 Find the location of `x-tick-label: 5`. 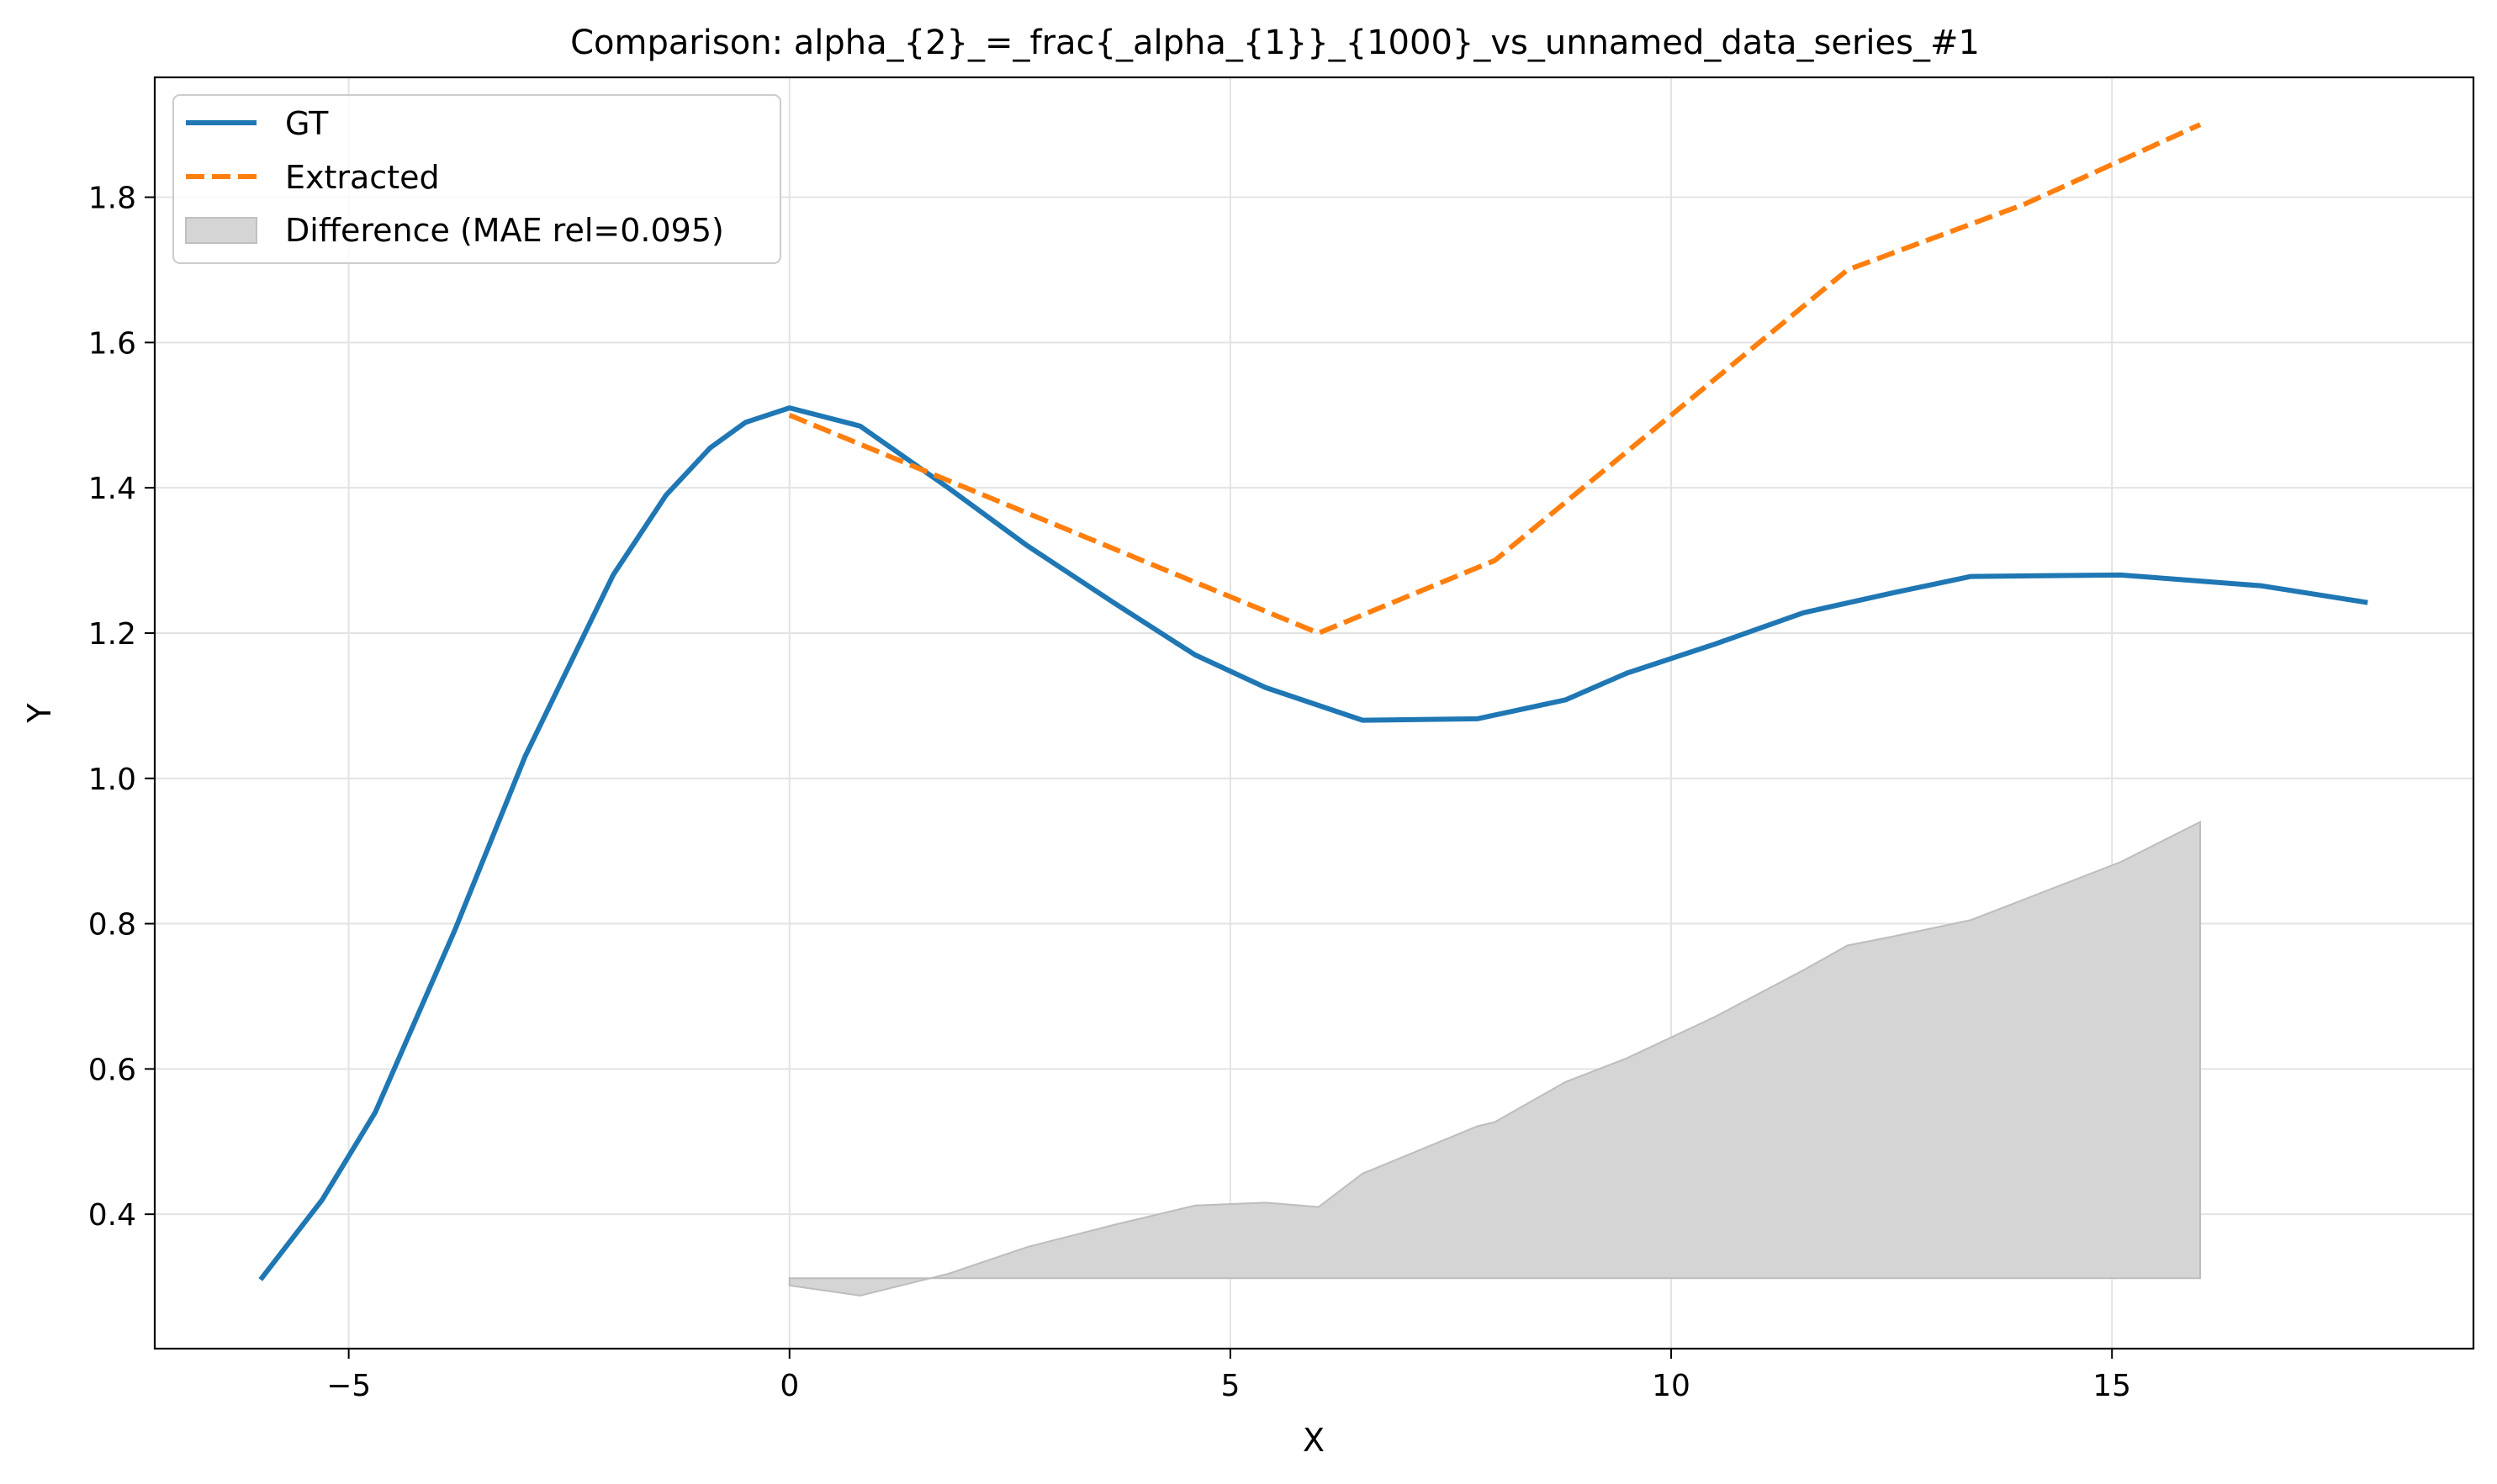

x-tick-label: 5 is located at coordinates (1230, 1386).